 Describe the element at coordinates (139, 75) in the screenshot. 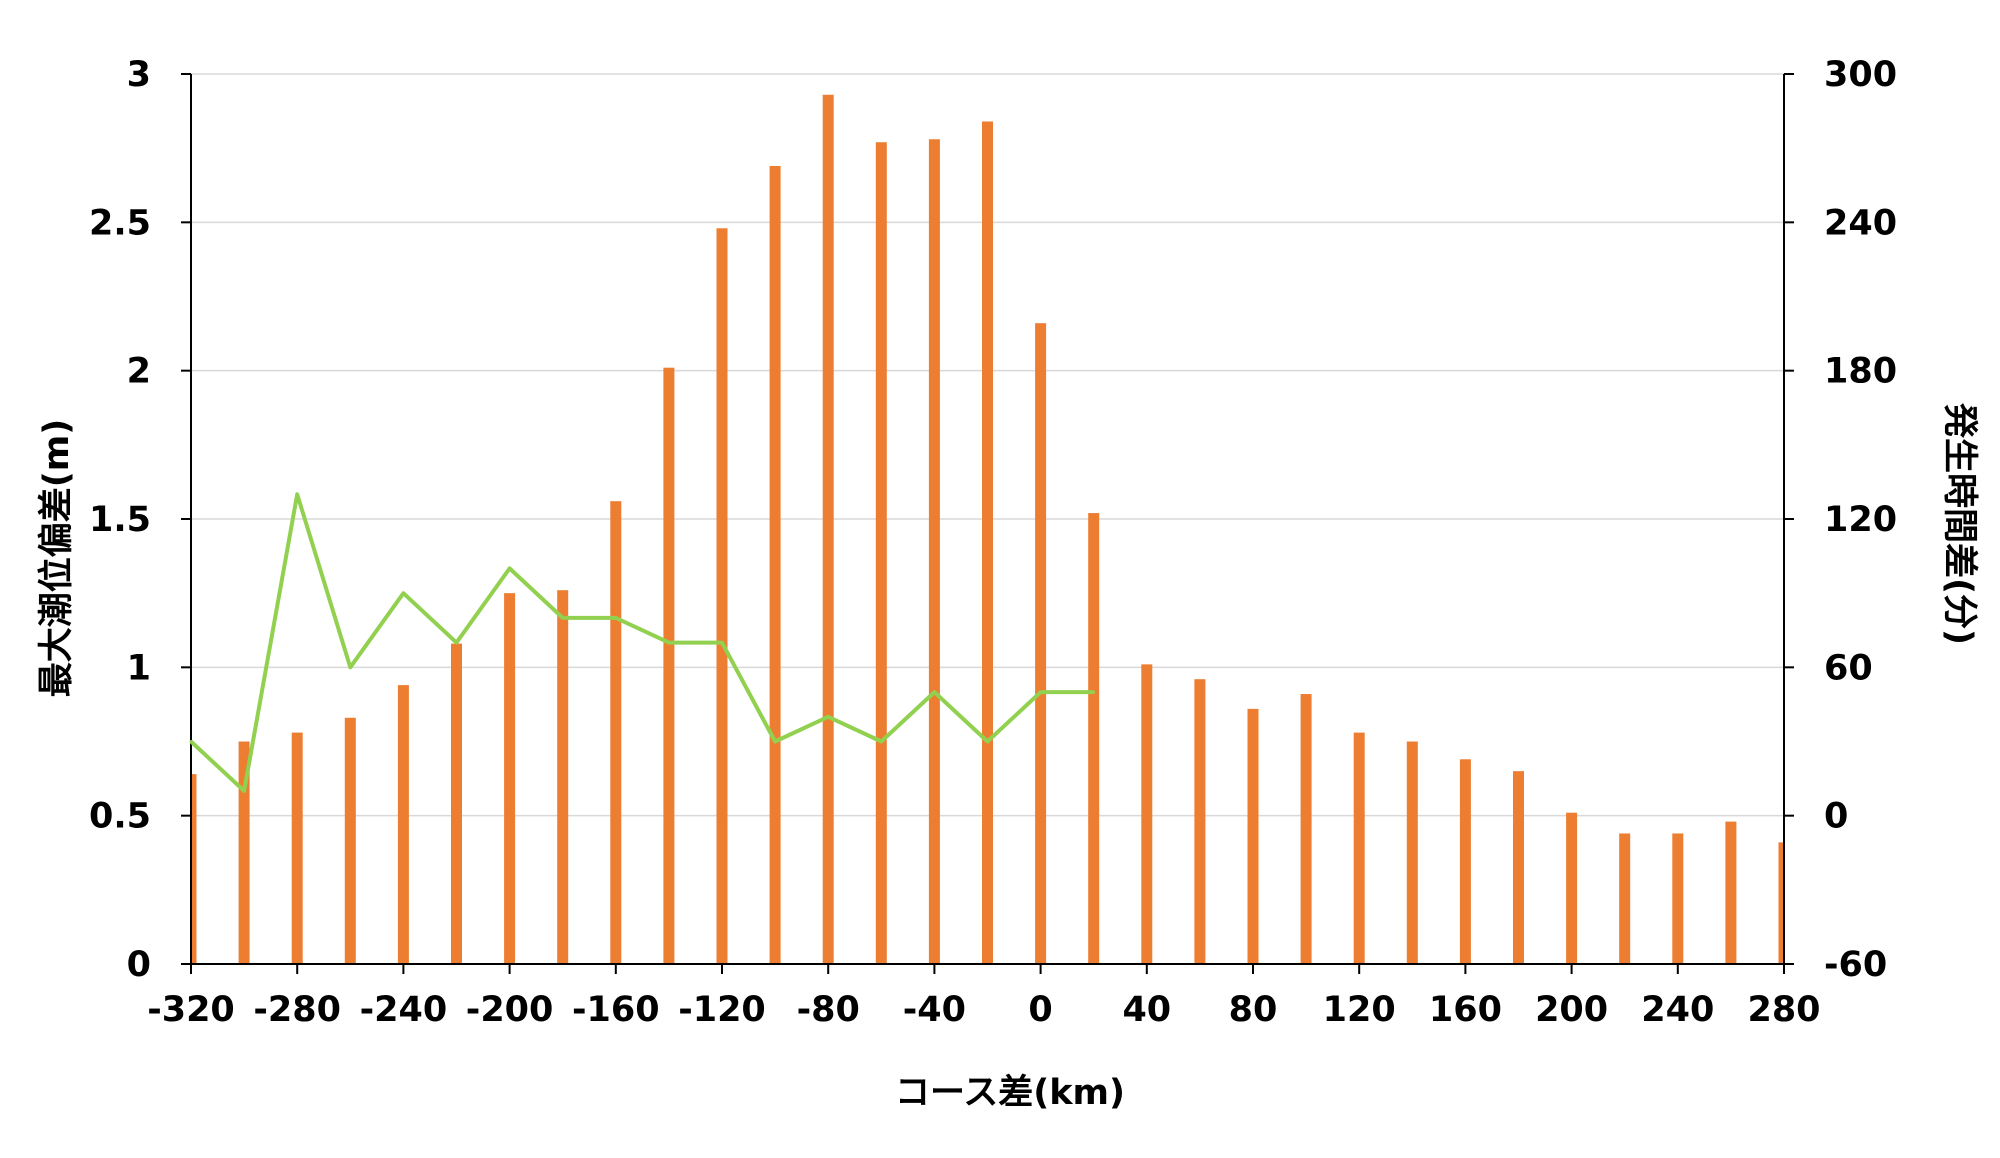

I see `left-tick-label: 3` at that location.